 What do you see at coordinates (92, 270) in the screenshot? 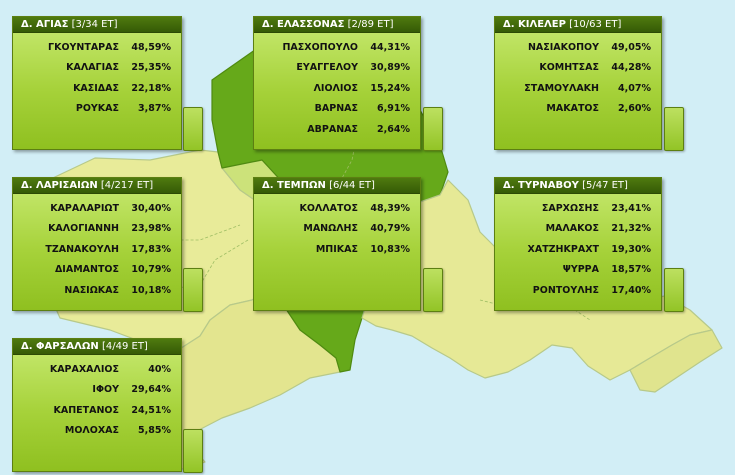
I see `result-row: ΔΙΑΜΑΝΤΟΣ 10,79%` at bounding box center [92, 270].